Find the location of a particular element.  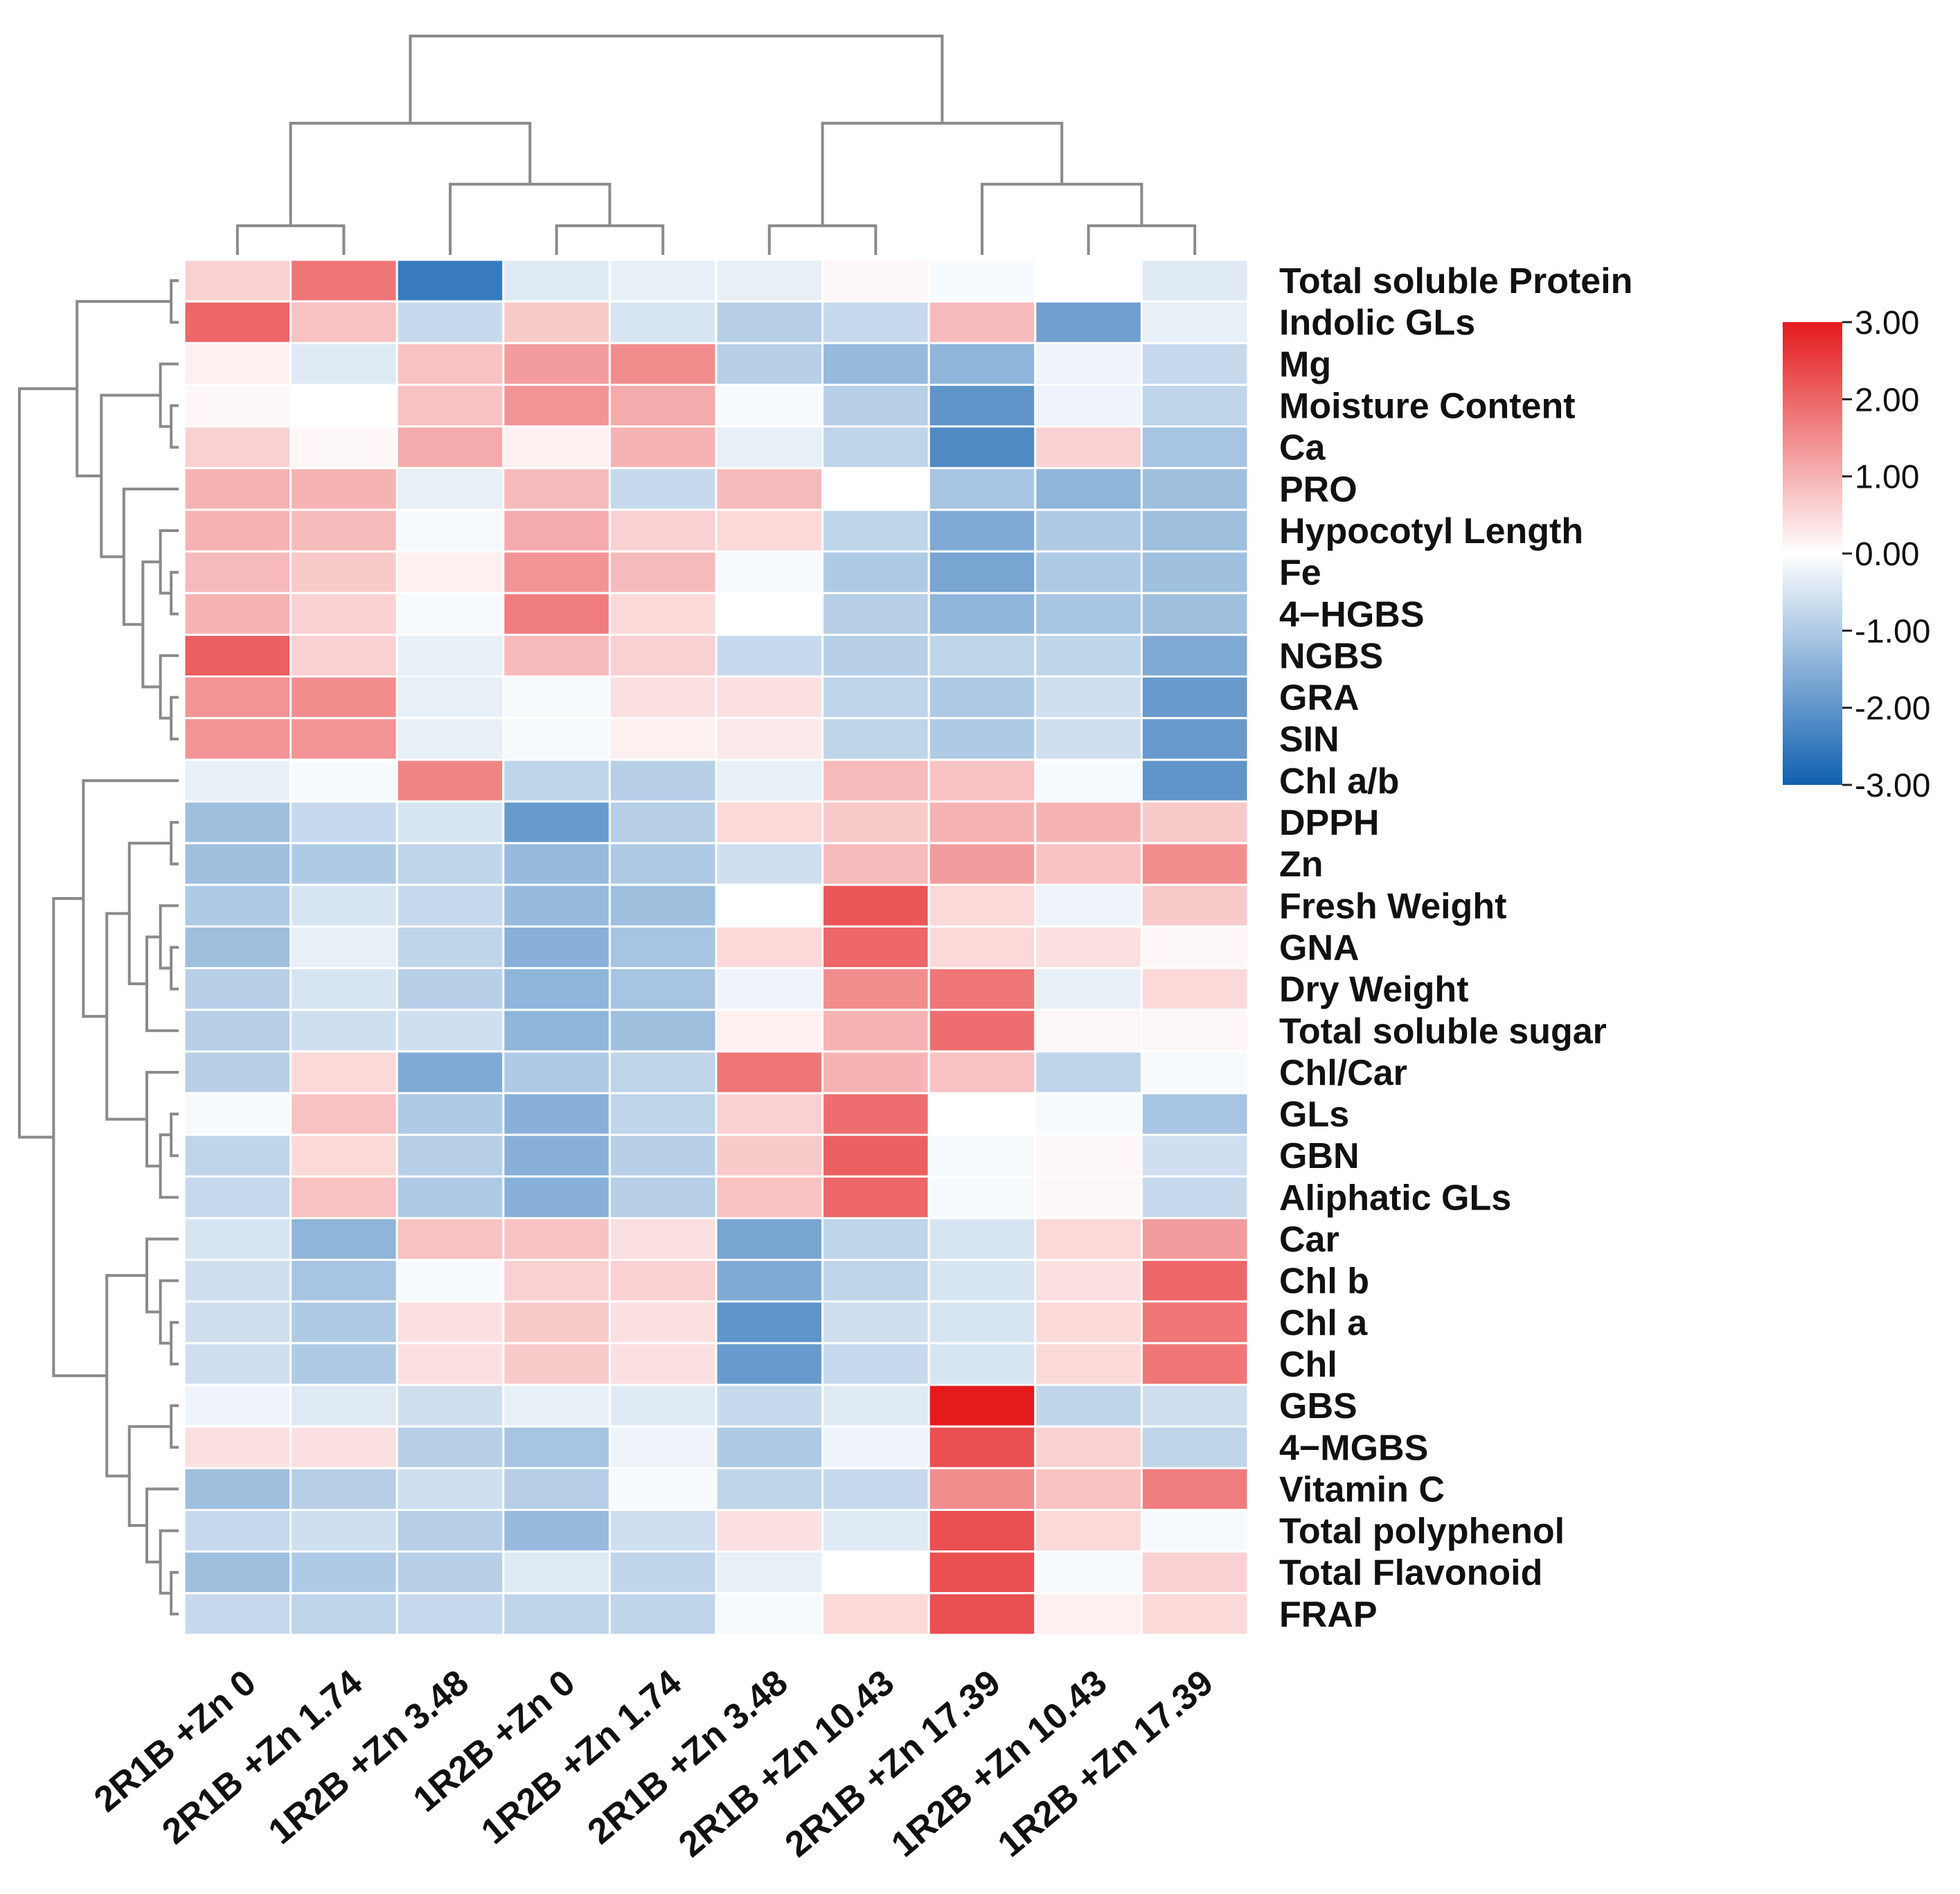

row-label-fresh-weight: Fresh Weight is located at coordinates (1393, 906).